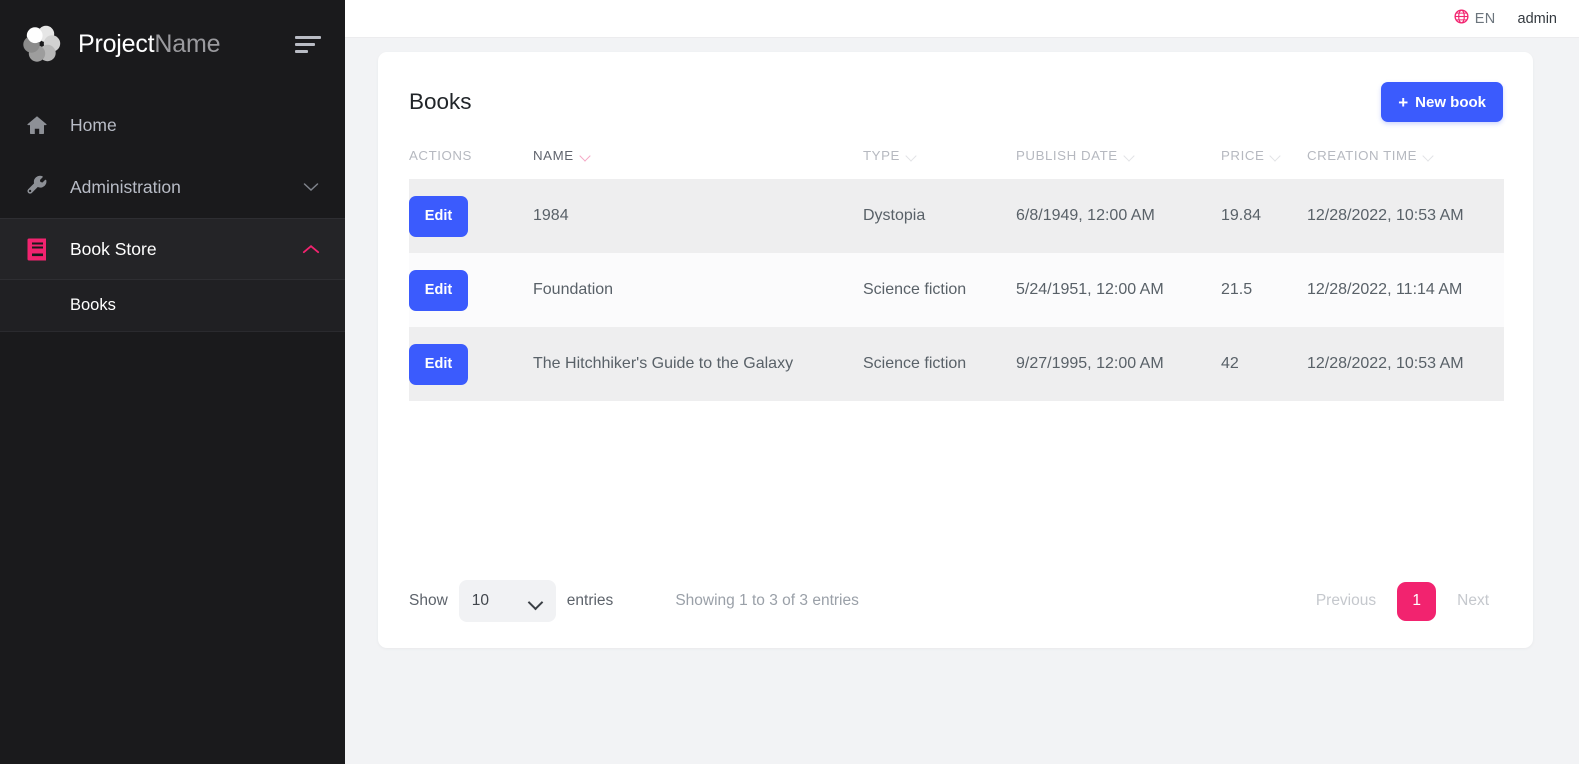 Image resolution: width=1579 pixels, height=764 pixels. I want to click on pinwheel-logo-icon, so click(42, 43).